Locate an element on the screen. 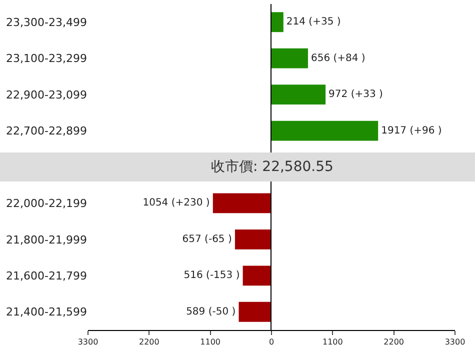  data-label: 657 (-65 ) is located at coordinates (207, 239).